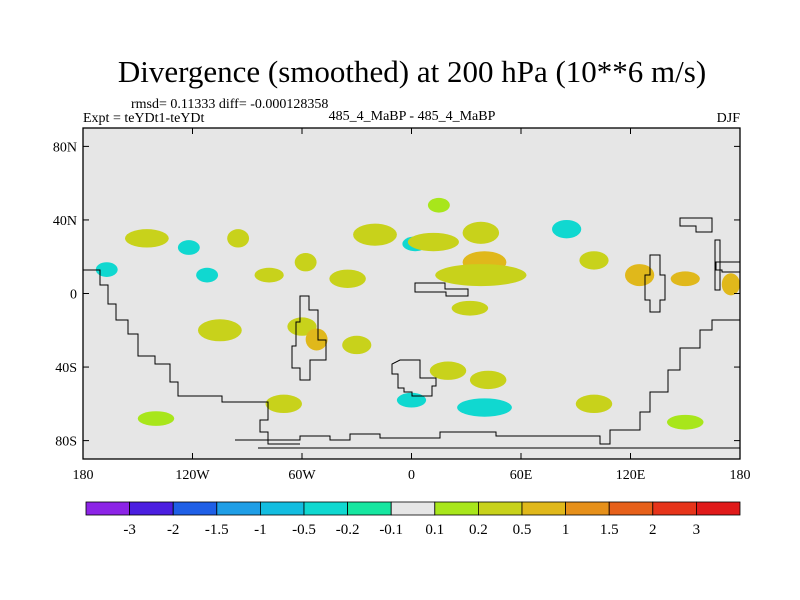  Describe the element at coordinates (653, 530) in the screenshot. I see `colorbar-label-12: 2` at that location.